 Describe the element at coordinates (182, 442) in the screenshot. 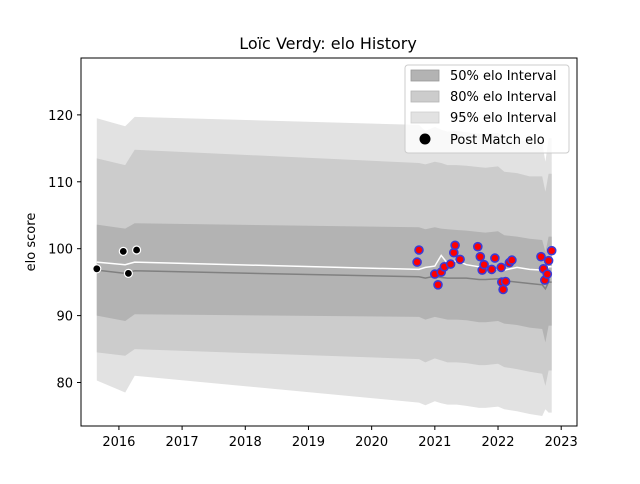

I see `x-tick-label: 2017` at that location.